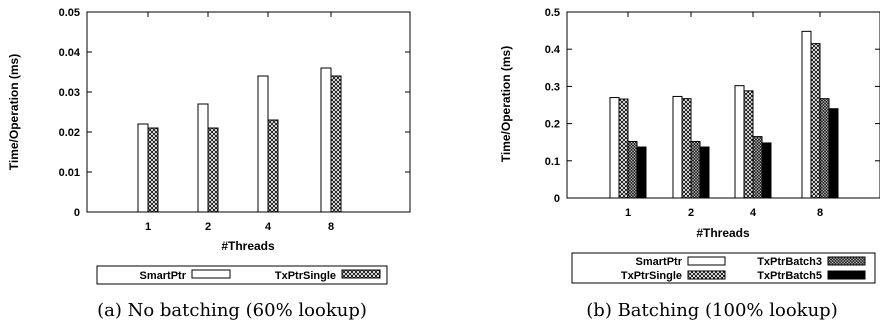 This screenshot has width=880, height=322. I want to click on y-tick-label: 0.2, so click(552, 125).